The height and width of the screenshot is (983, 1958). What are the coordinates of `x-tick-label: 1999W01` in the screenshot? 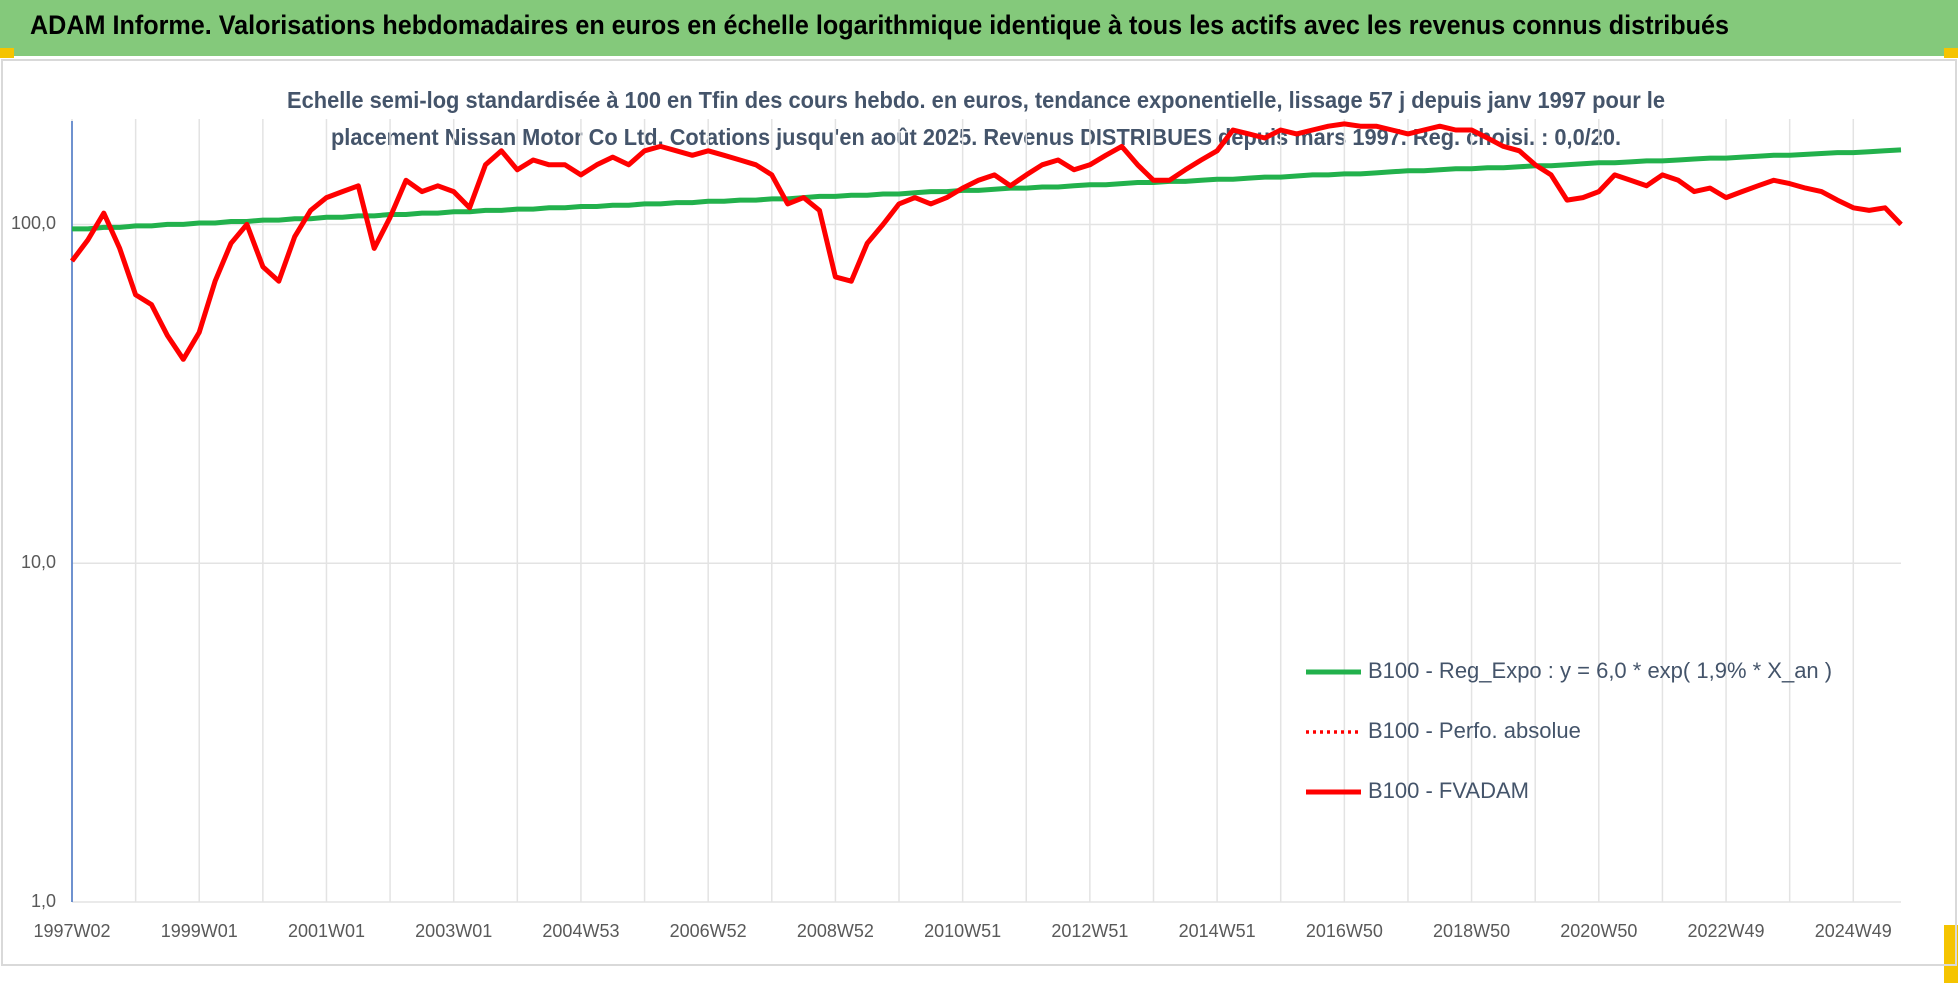 It's located at (199, 931).